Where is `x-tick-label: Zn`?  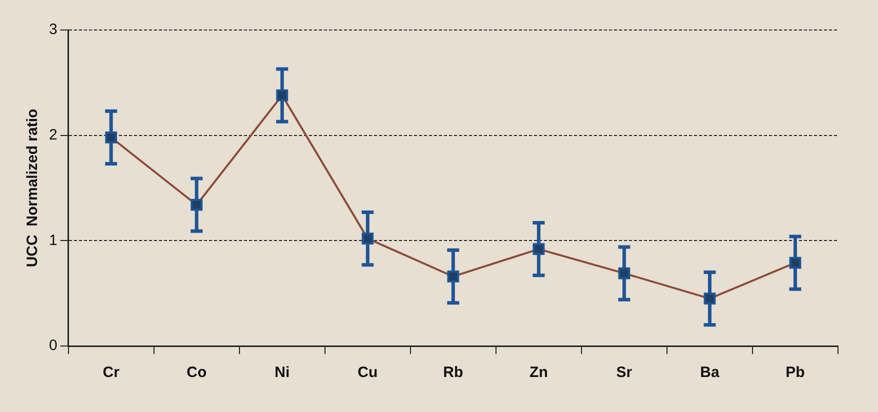
x-tick-label: Zn is located at coordinates (539, 373).